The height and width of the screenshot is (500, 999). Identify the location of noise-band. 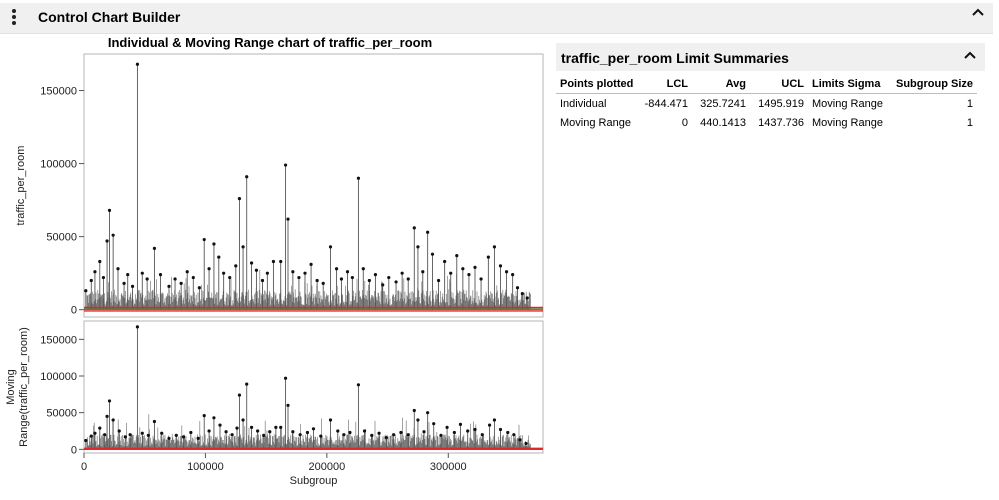
(308, 432).